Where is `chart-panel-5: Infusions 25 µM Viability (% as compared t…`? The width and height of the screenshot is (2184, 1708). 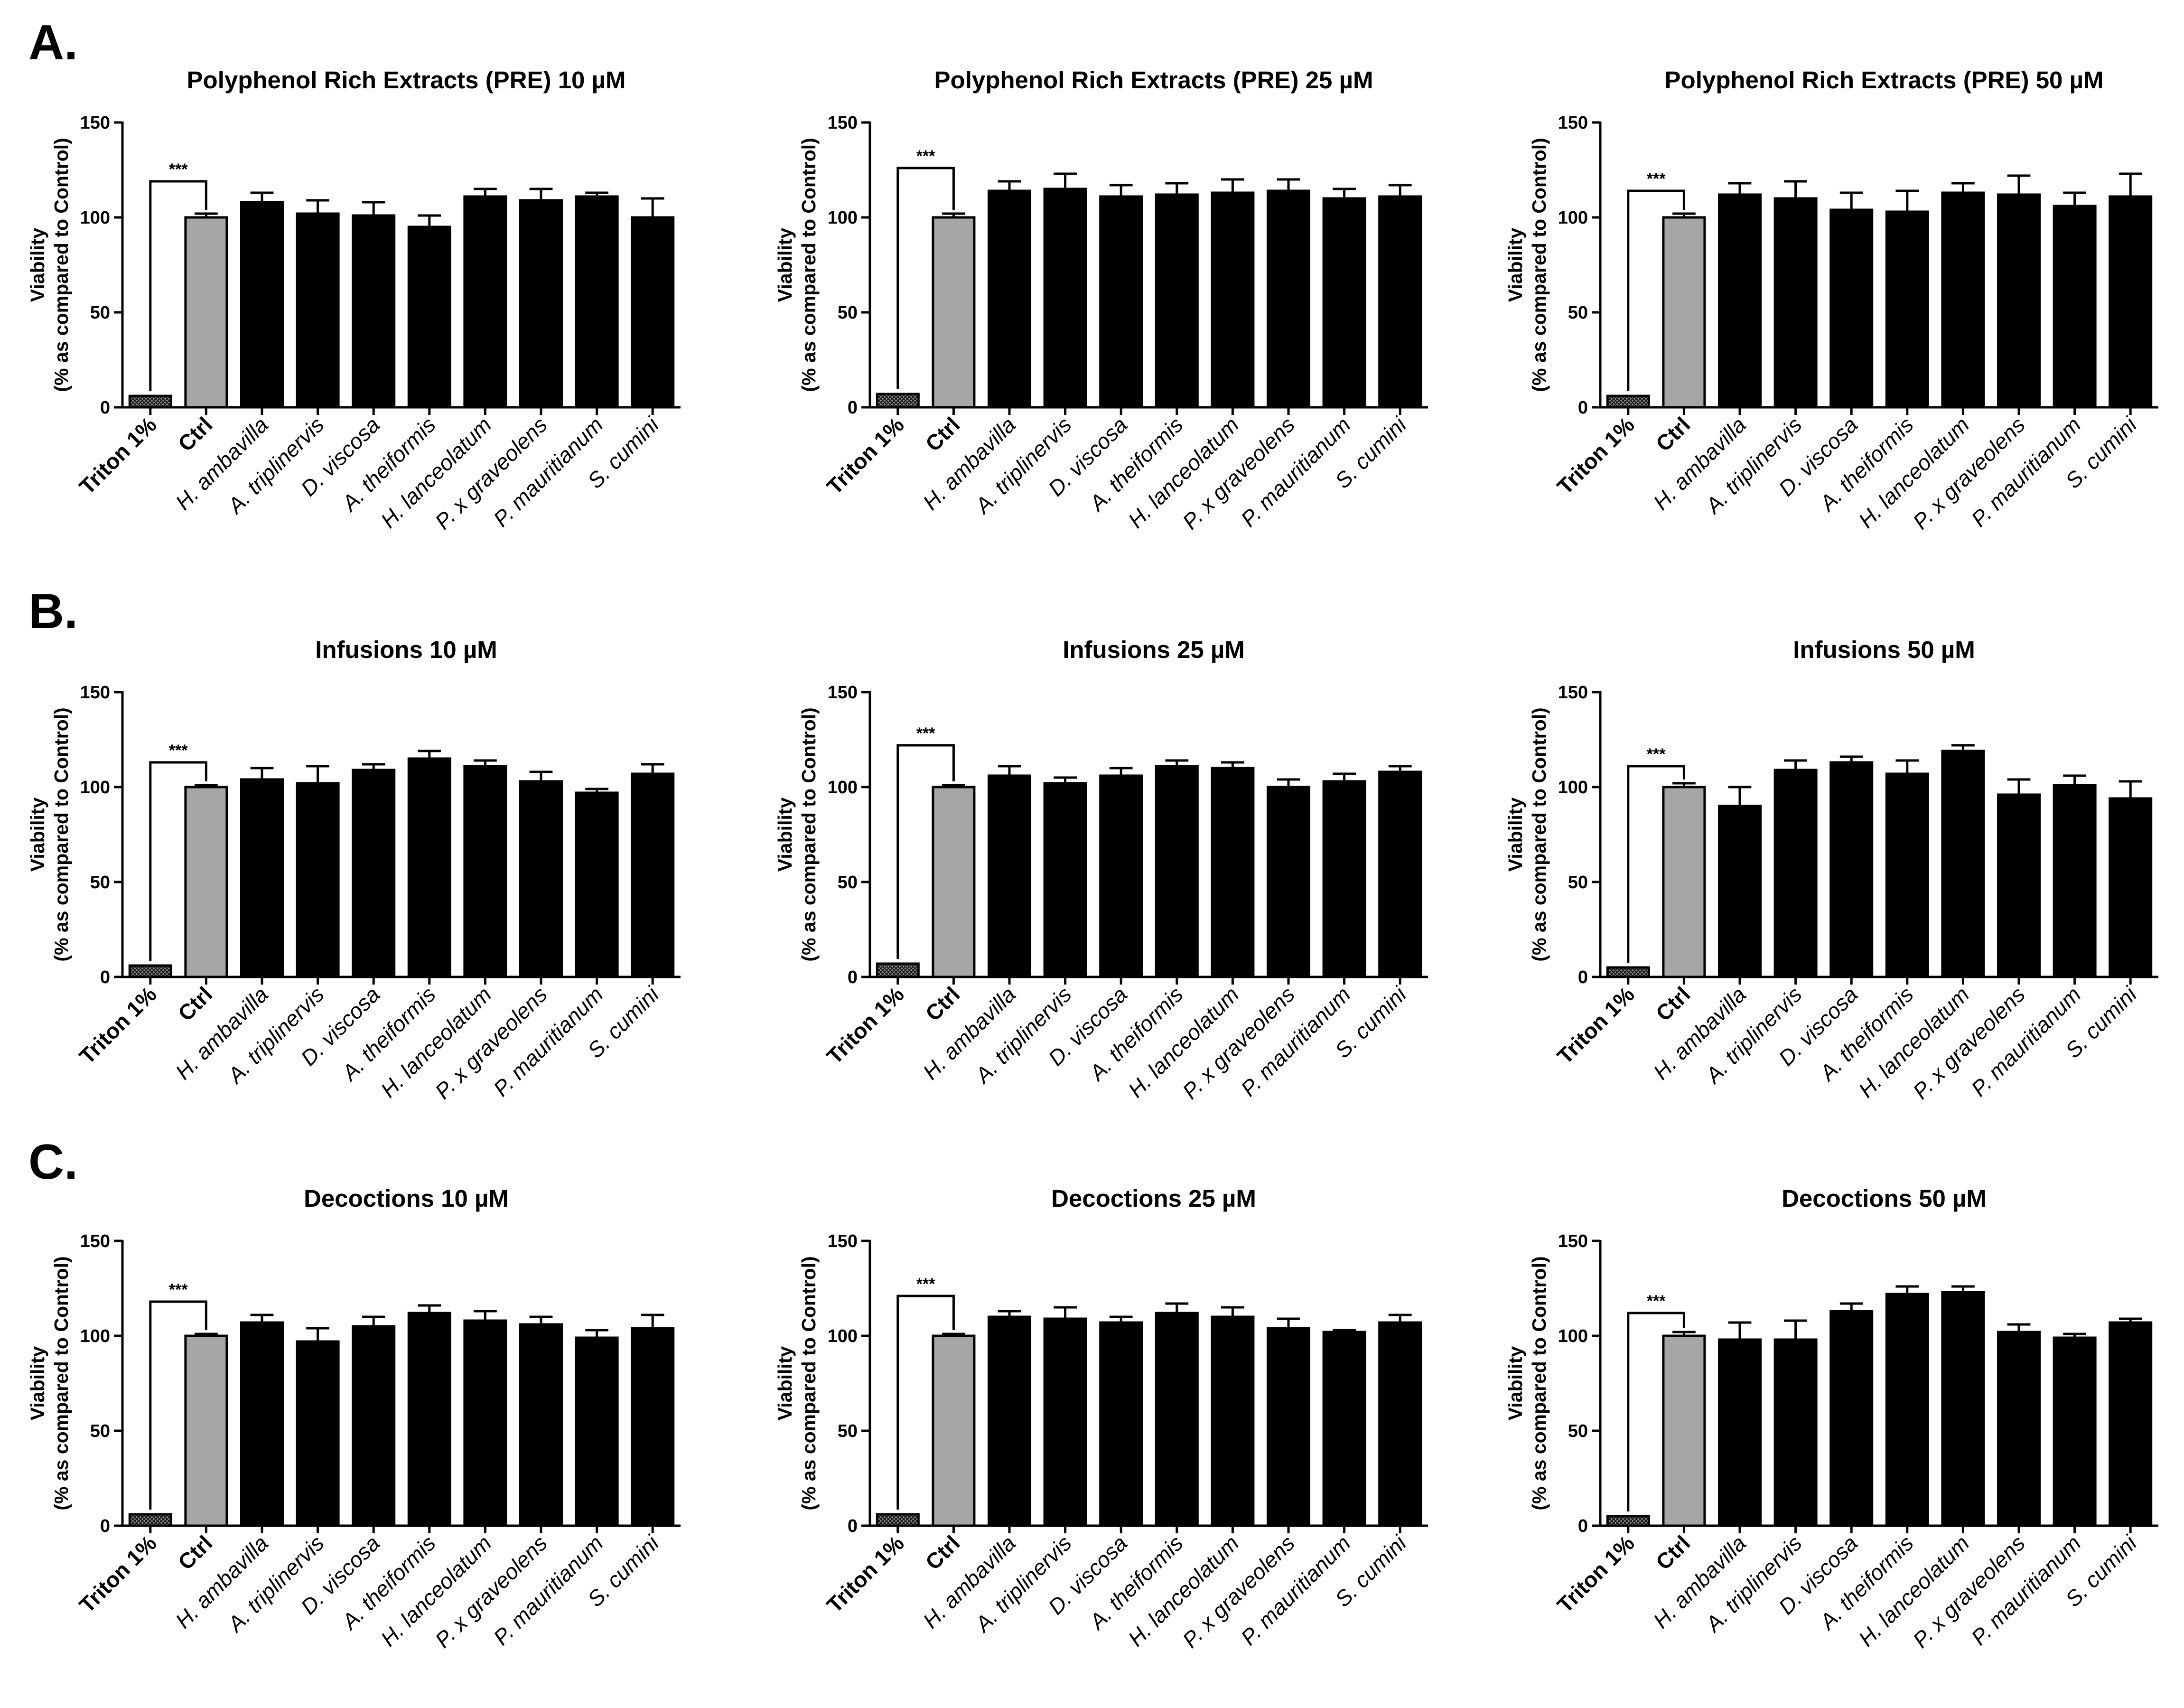
chart-panel-5: Infusions 25 µM Viability (% as compared t… is located at coordinates (1101, 870).